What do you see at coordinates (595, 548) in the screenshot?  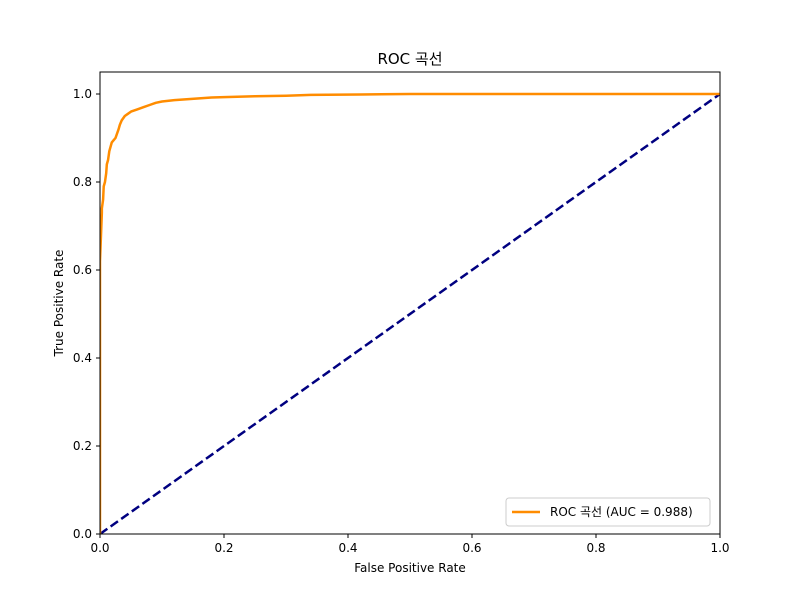 I see `x-tick-label: 0.8` at bounding box center [595, 548].